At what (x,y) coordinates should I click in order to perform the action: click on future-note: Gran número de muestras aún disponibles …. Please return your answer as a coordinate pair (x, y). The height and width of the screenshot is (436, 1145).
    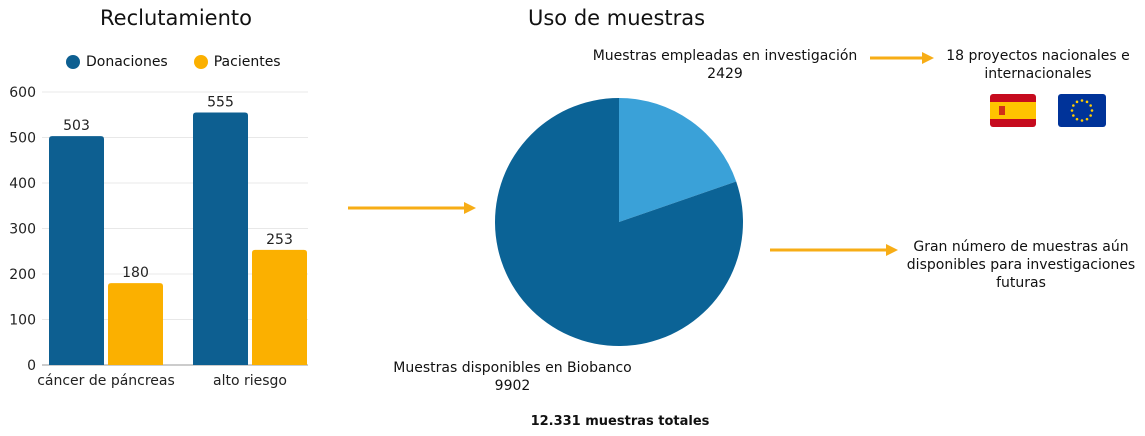
    Looking at the image, I should click on (1021, 265).